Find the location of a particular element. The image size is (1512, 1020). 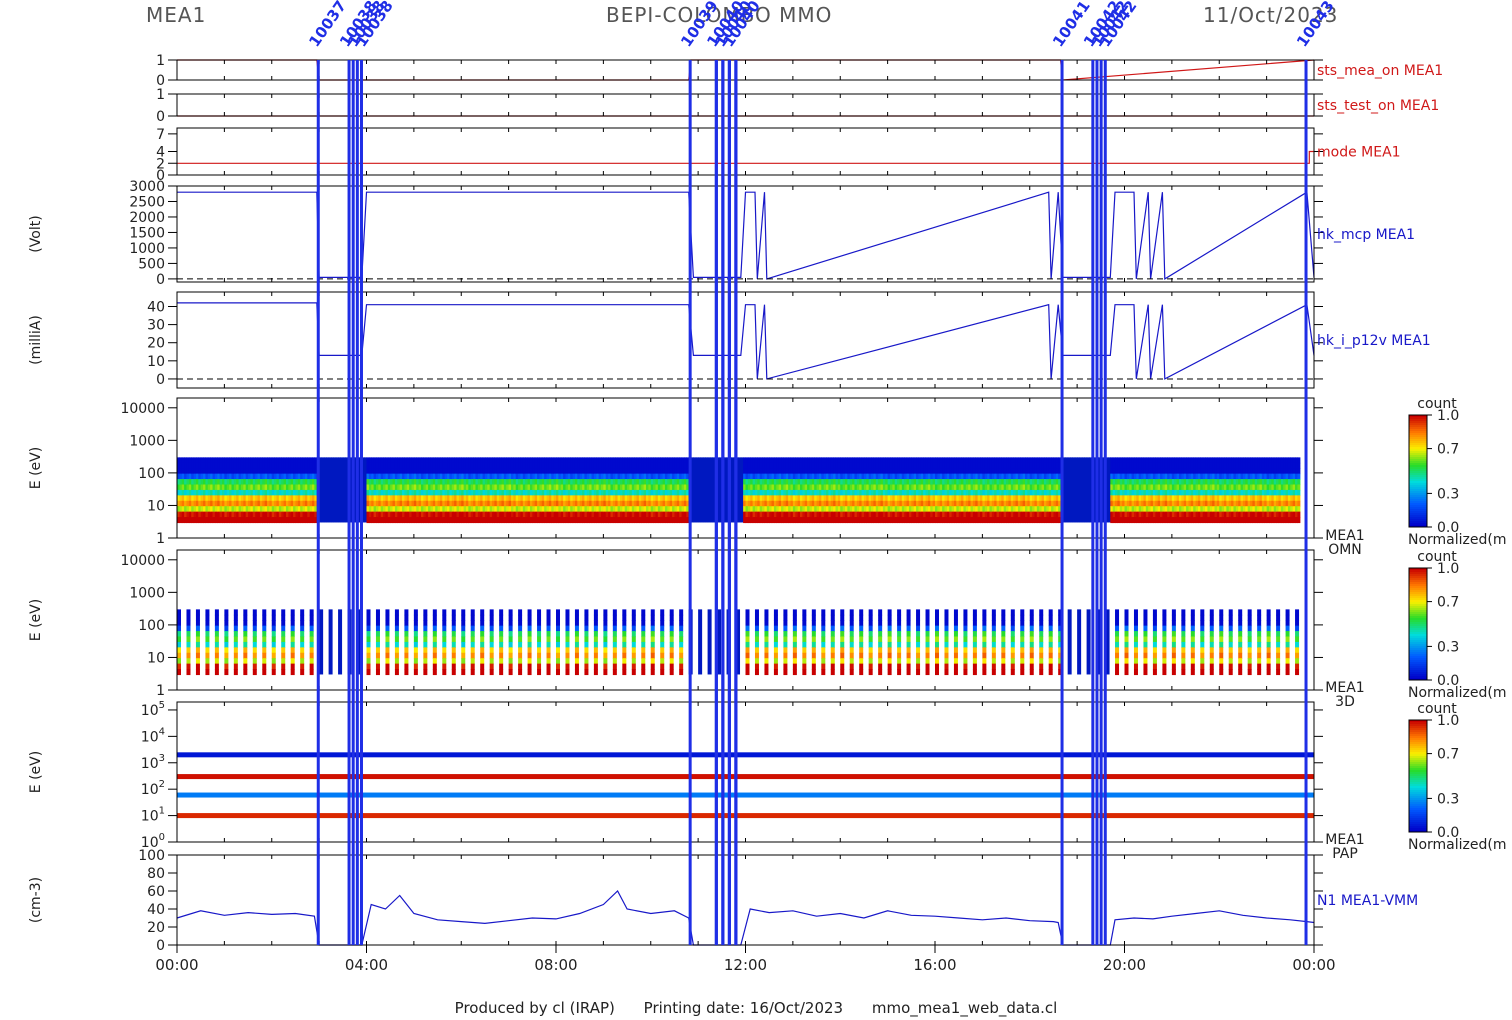

instrument-title: MEA1 is located at coordinates (176, 15).